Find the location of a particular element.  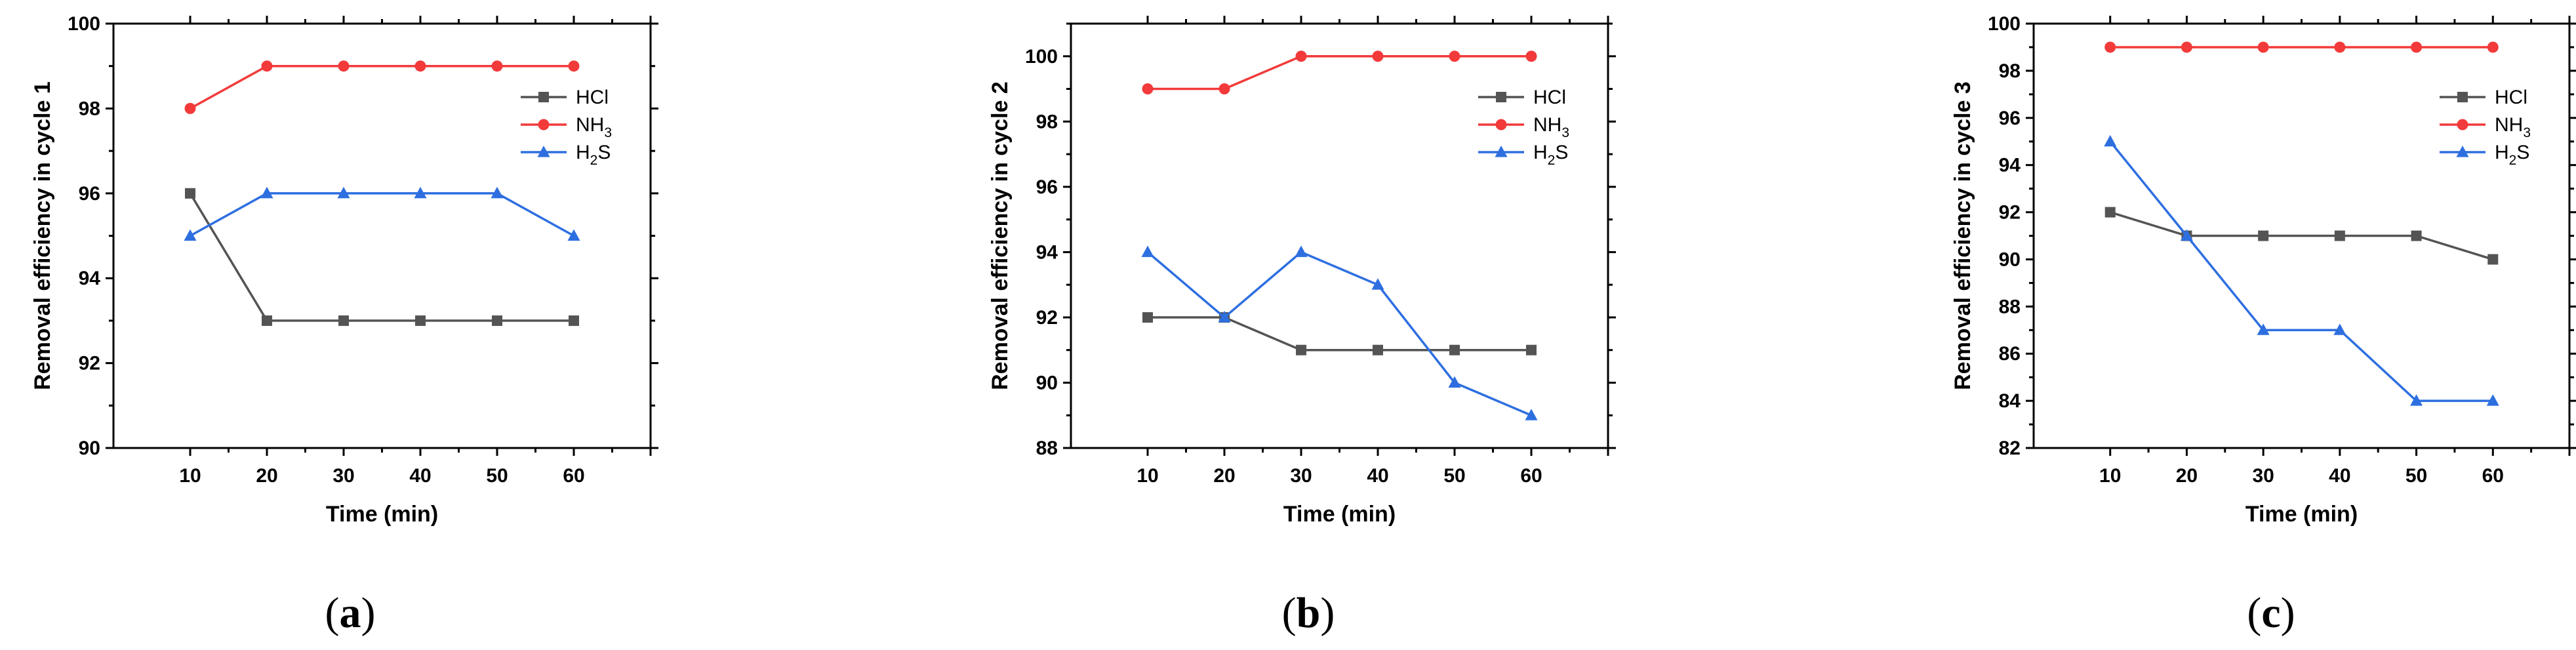

series-line-H2S is located at coordinates (1339, 333).